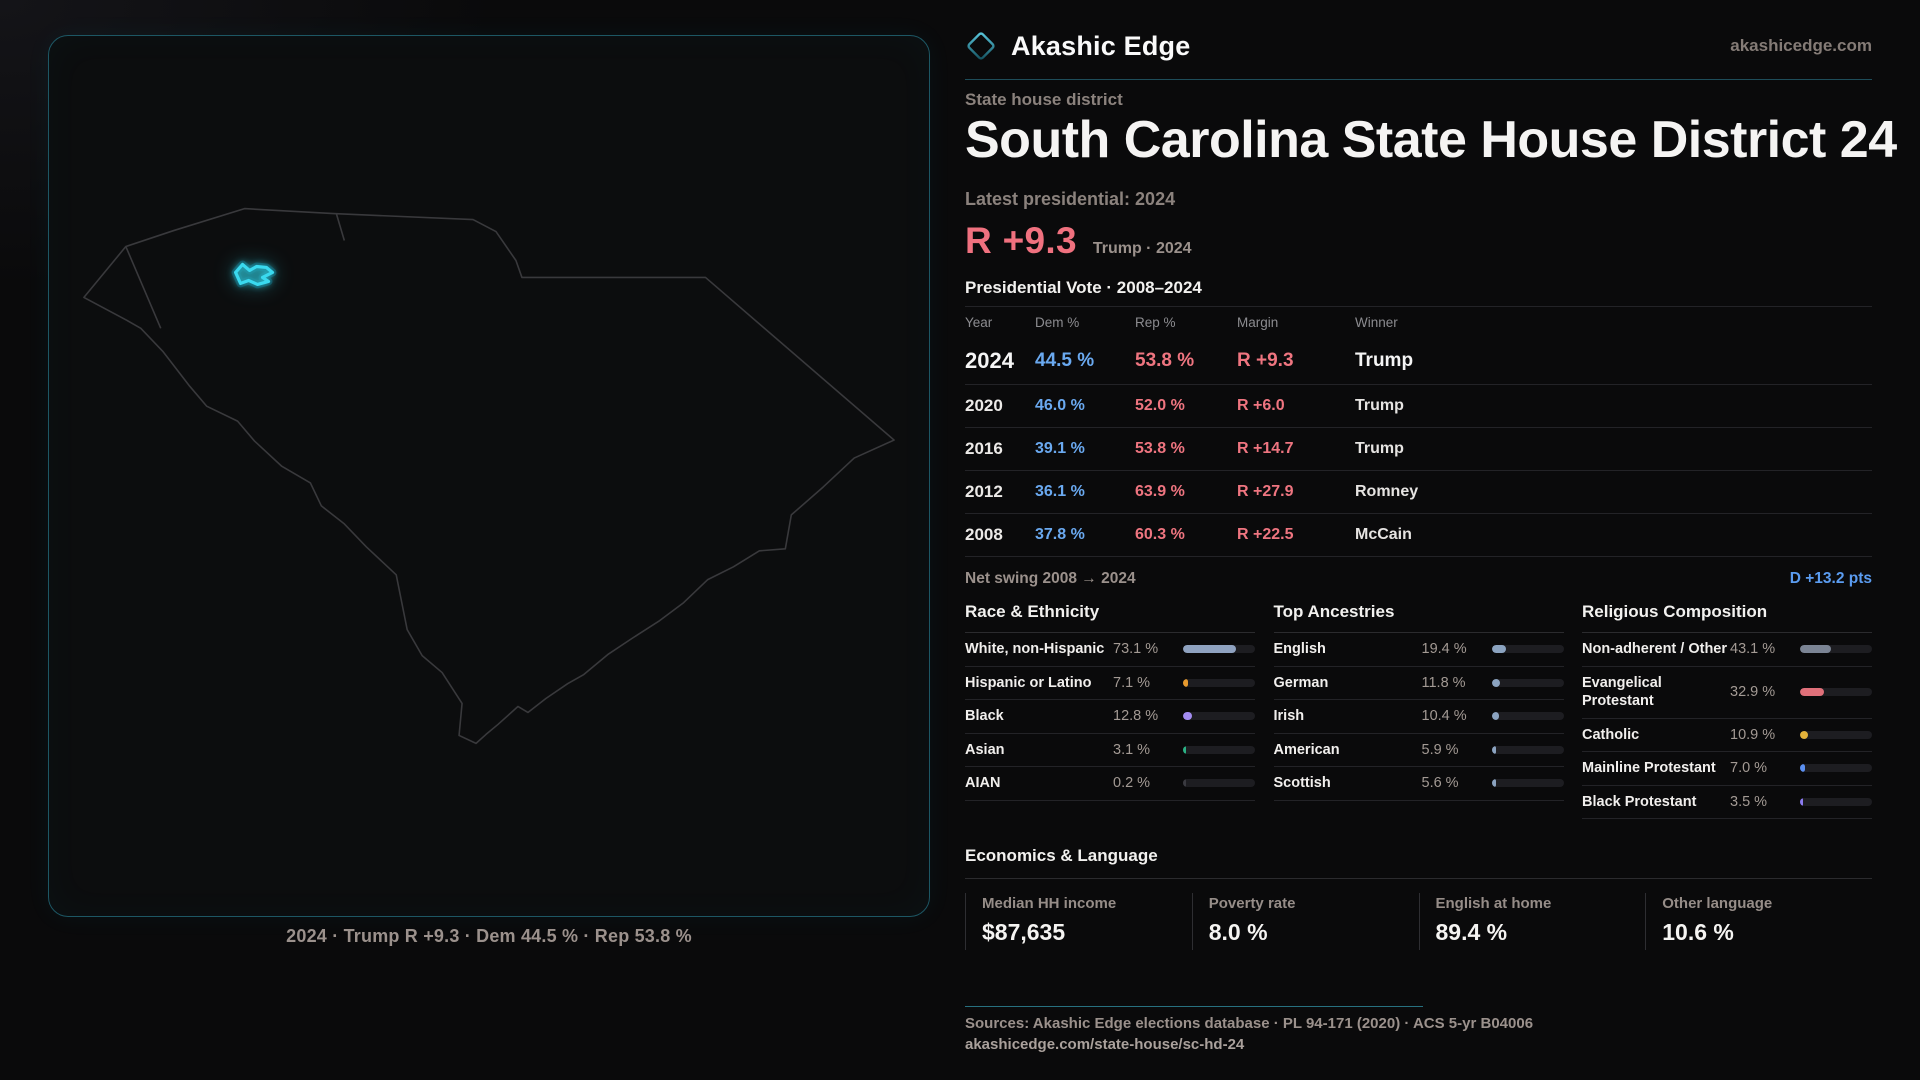  Describe the element at coordinates (1057, 322) in the screenshot. I see `column-header: Dem %` at that location.